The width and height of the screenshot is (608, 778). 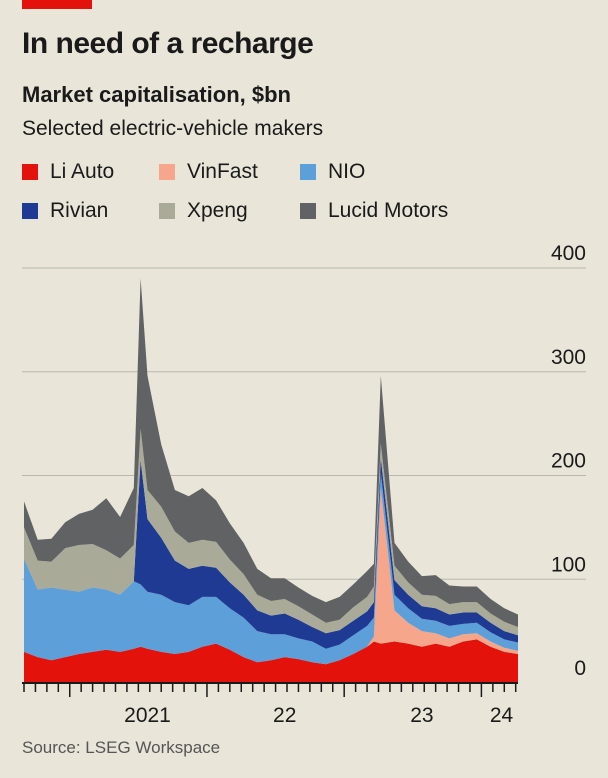 What do you see at coordinates (173, 128) in the screenshot?
I see `chart-description: Selected electric-vehicle makers` at bounding box center [173, 128].